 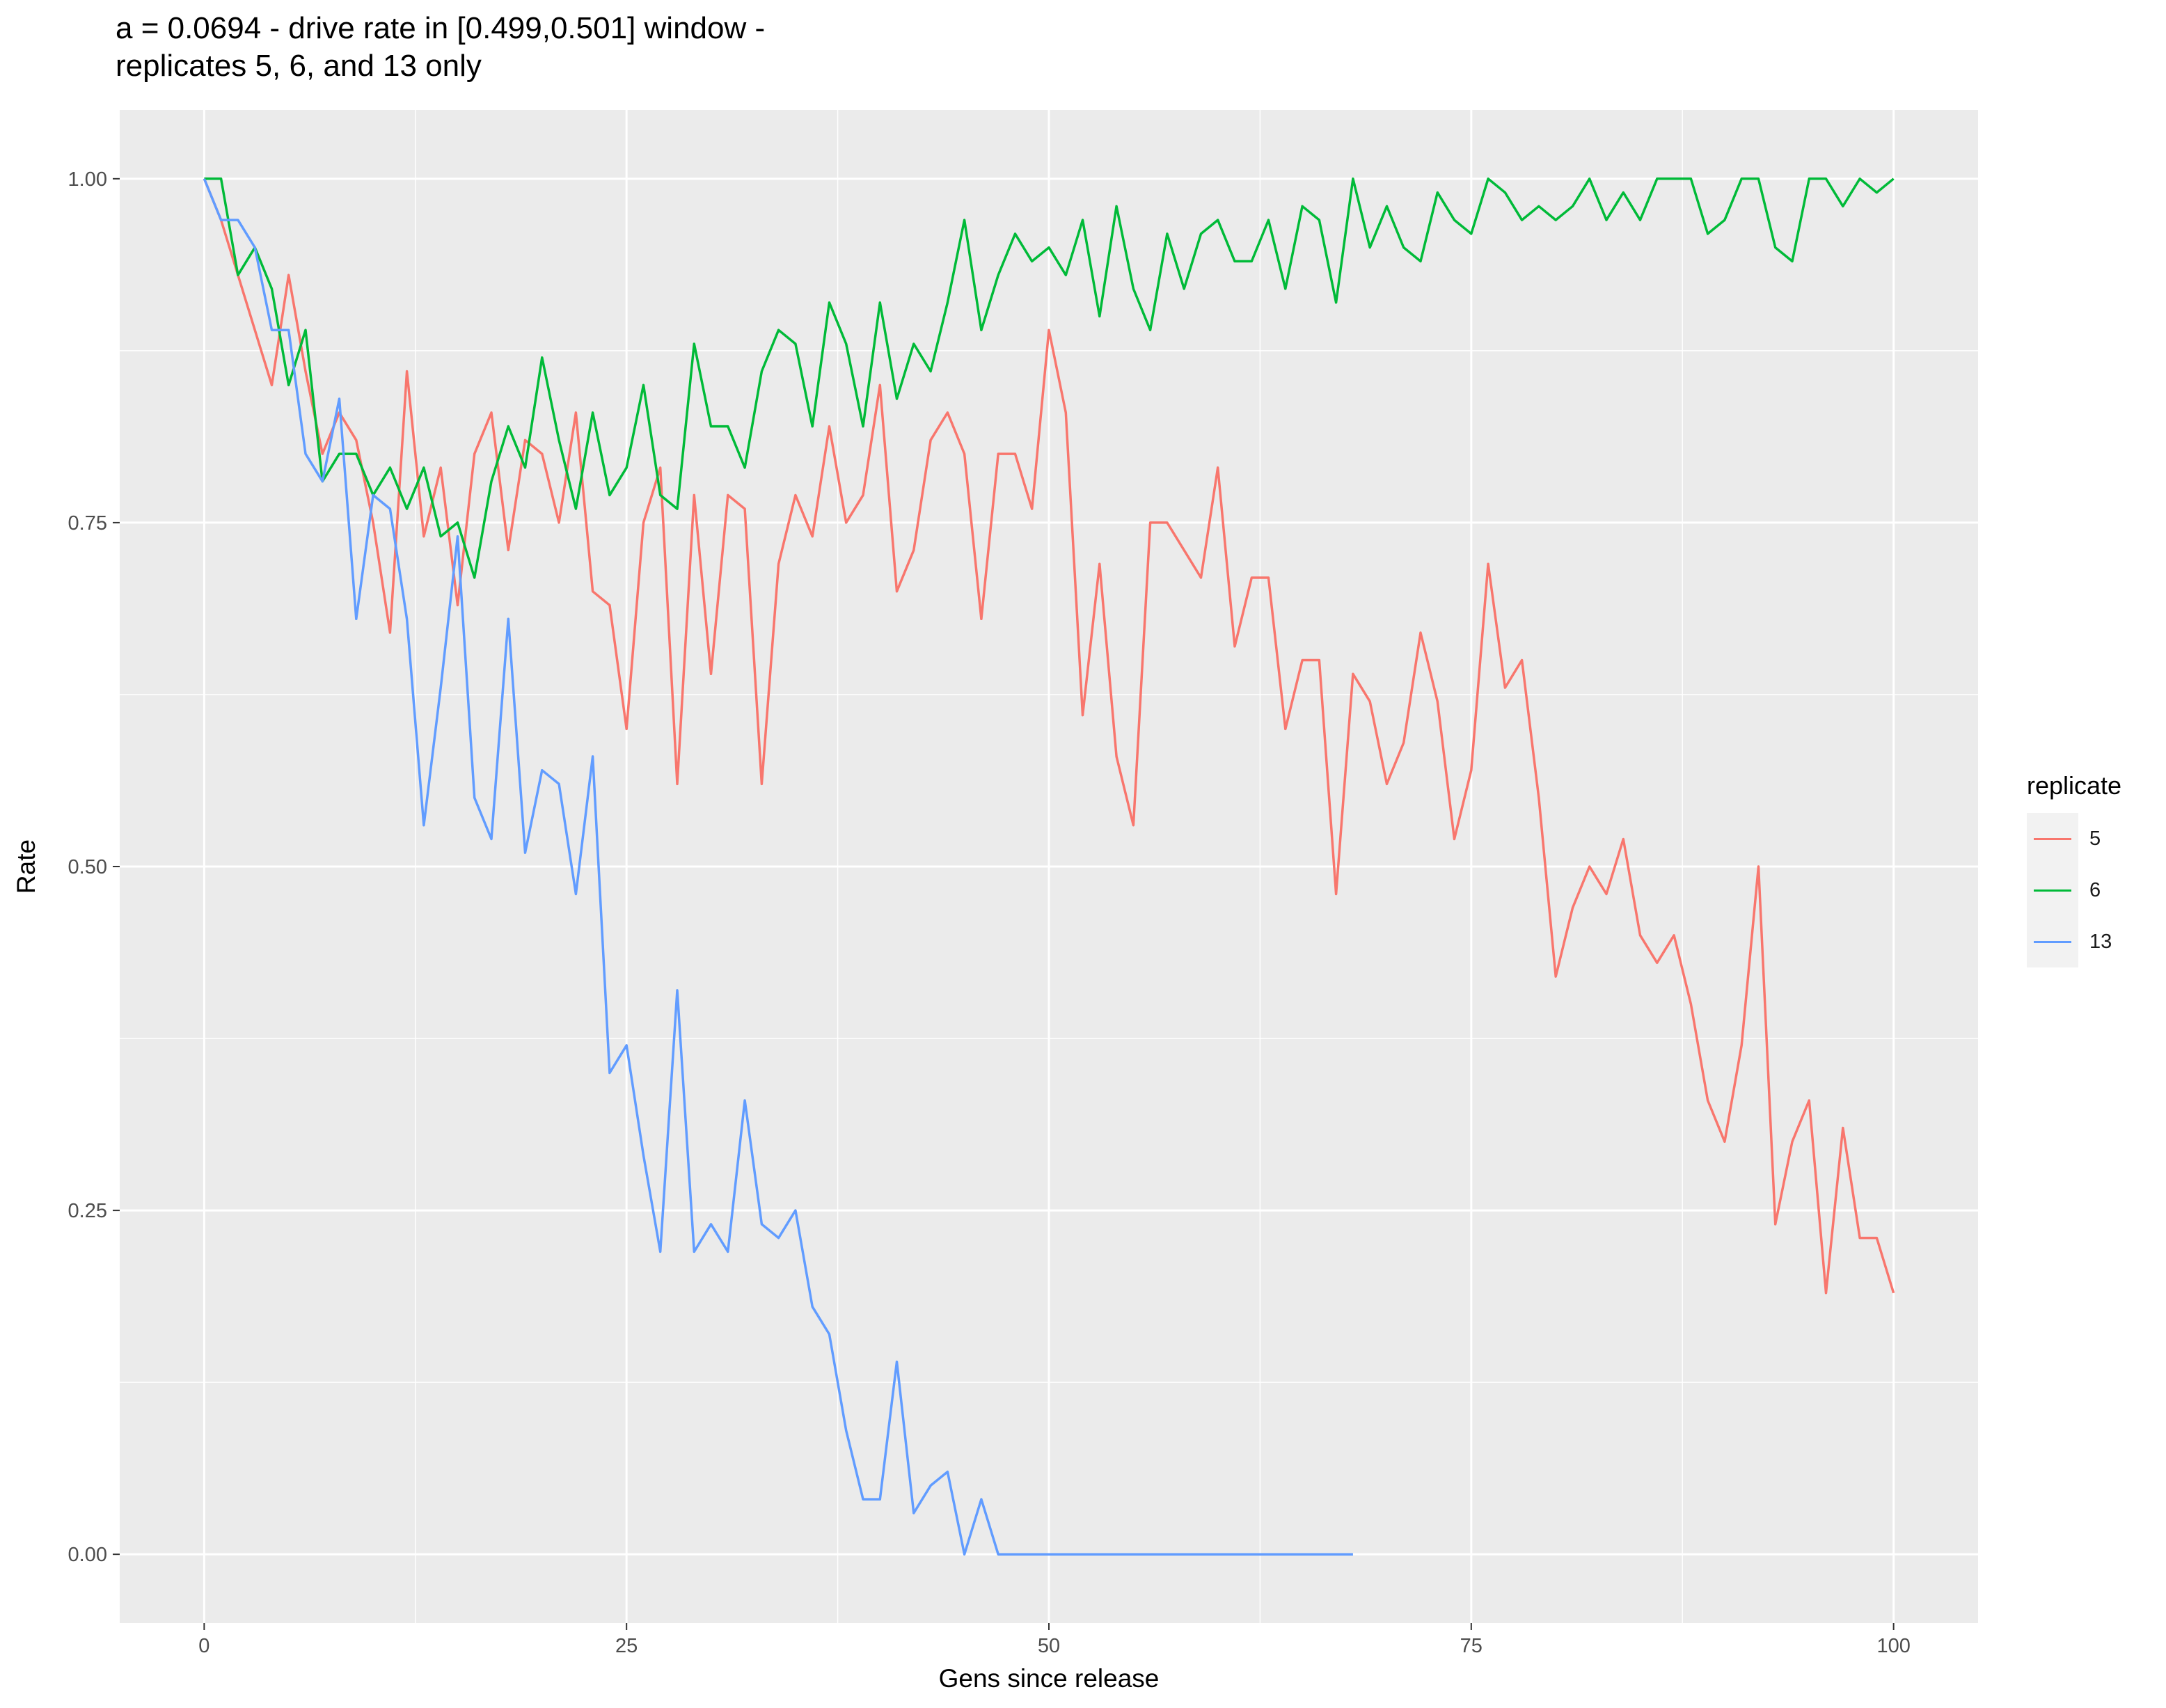 What do you see at coordinates (87, 179) in the screenshot?
I see `y-tick-label: 1.00` at bounding box center [87, 179].